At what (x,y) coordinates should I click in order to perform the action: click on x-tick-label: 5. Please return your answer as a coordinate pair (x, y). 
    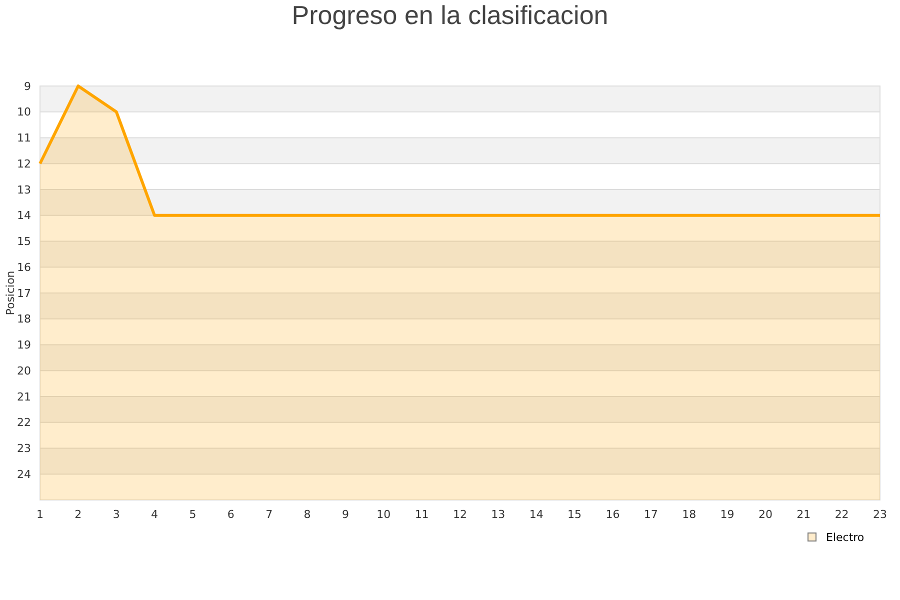
    Looking at the image, I should click on (192, 514).